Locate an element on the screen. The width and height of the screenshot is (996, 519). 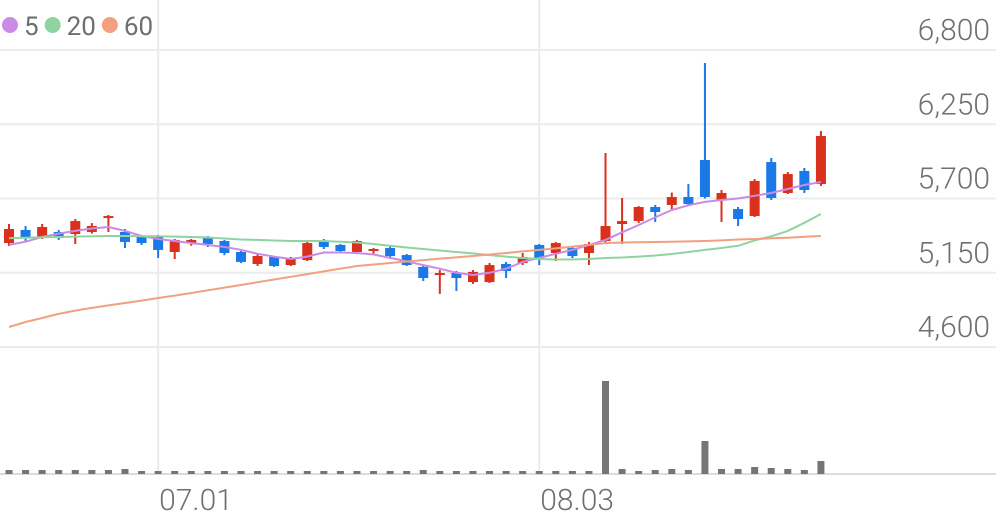
x-tick-label: 08.03 is located at coordinates (577, 500).